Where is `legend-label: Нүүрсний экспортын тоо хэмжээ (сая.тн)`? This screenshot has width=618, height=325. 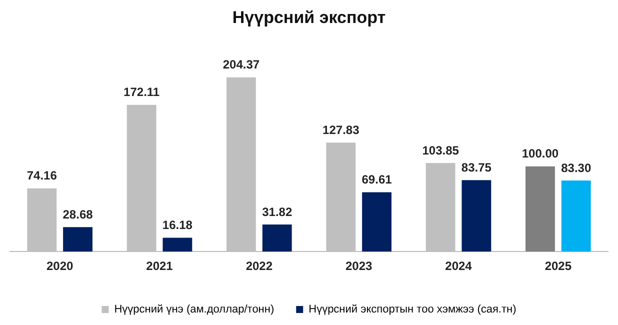 legend-label: Нүүрсний экспортын тоо хэмжээ (сая.тн) is located at coordinates (412, 310).